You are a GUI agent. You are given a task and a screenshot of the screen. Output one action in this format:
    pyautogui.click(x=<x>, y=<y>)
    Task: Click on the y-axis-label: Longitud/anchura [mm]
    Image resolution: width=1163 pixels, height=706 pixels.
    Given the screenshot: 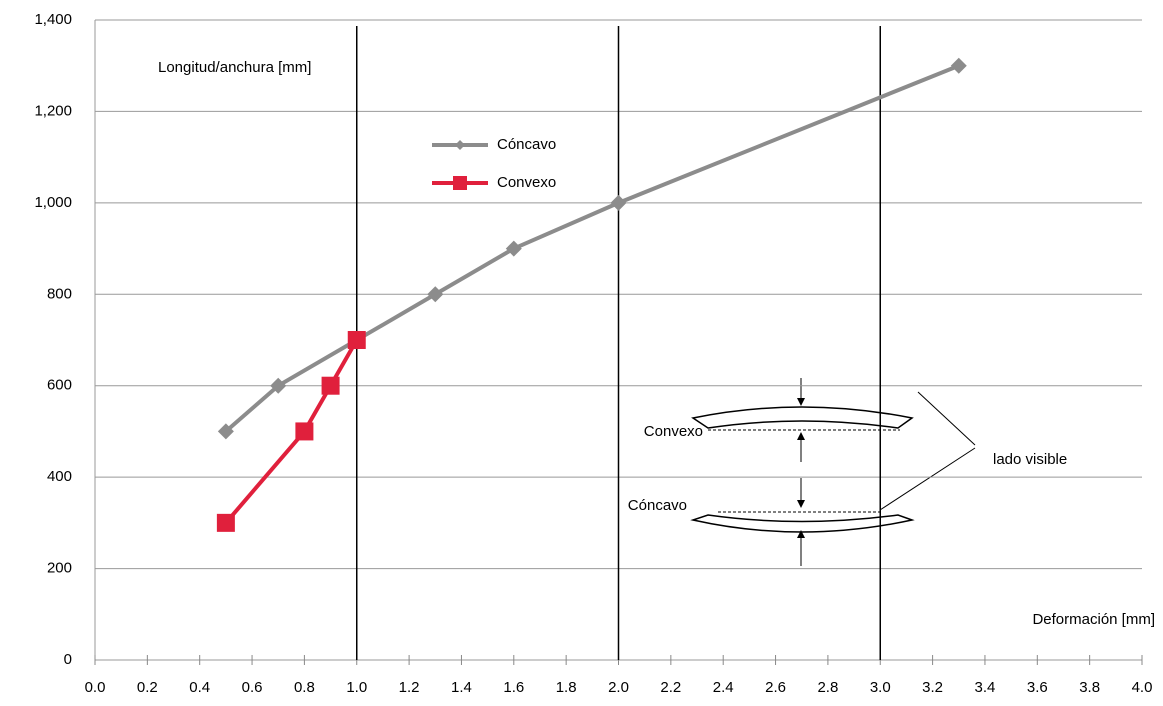 What is the action you would take?
    pyautogui.click(x=234, y=67)
    